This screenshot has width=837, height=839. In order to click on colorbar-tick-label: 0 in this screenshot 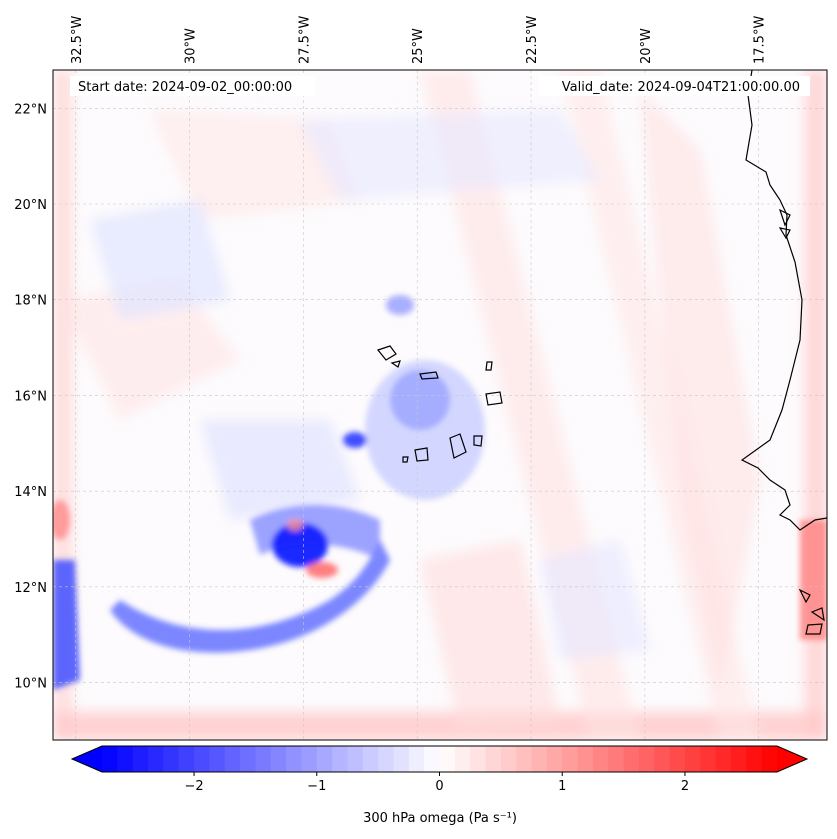, I will do `click(439, 786)`.